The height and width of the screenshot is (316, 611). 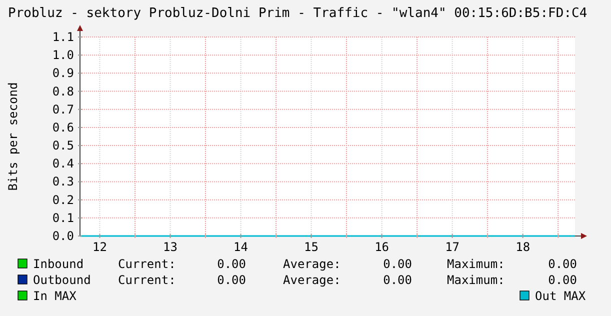 What do you see at coordinates (58, 264) in the screenshot?
I see `legend-label: Inbound` at bounding box center [58, 264].